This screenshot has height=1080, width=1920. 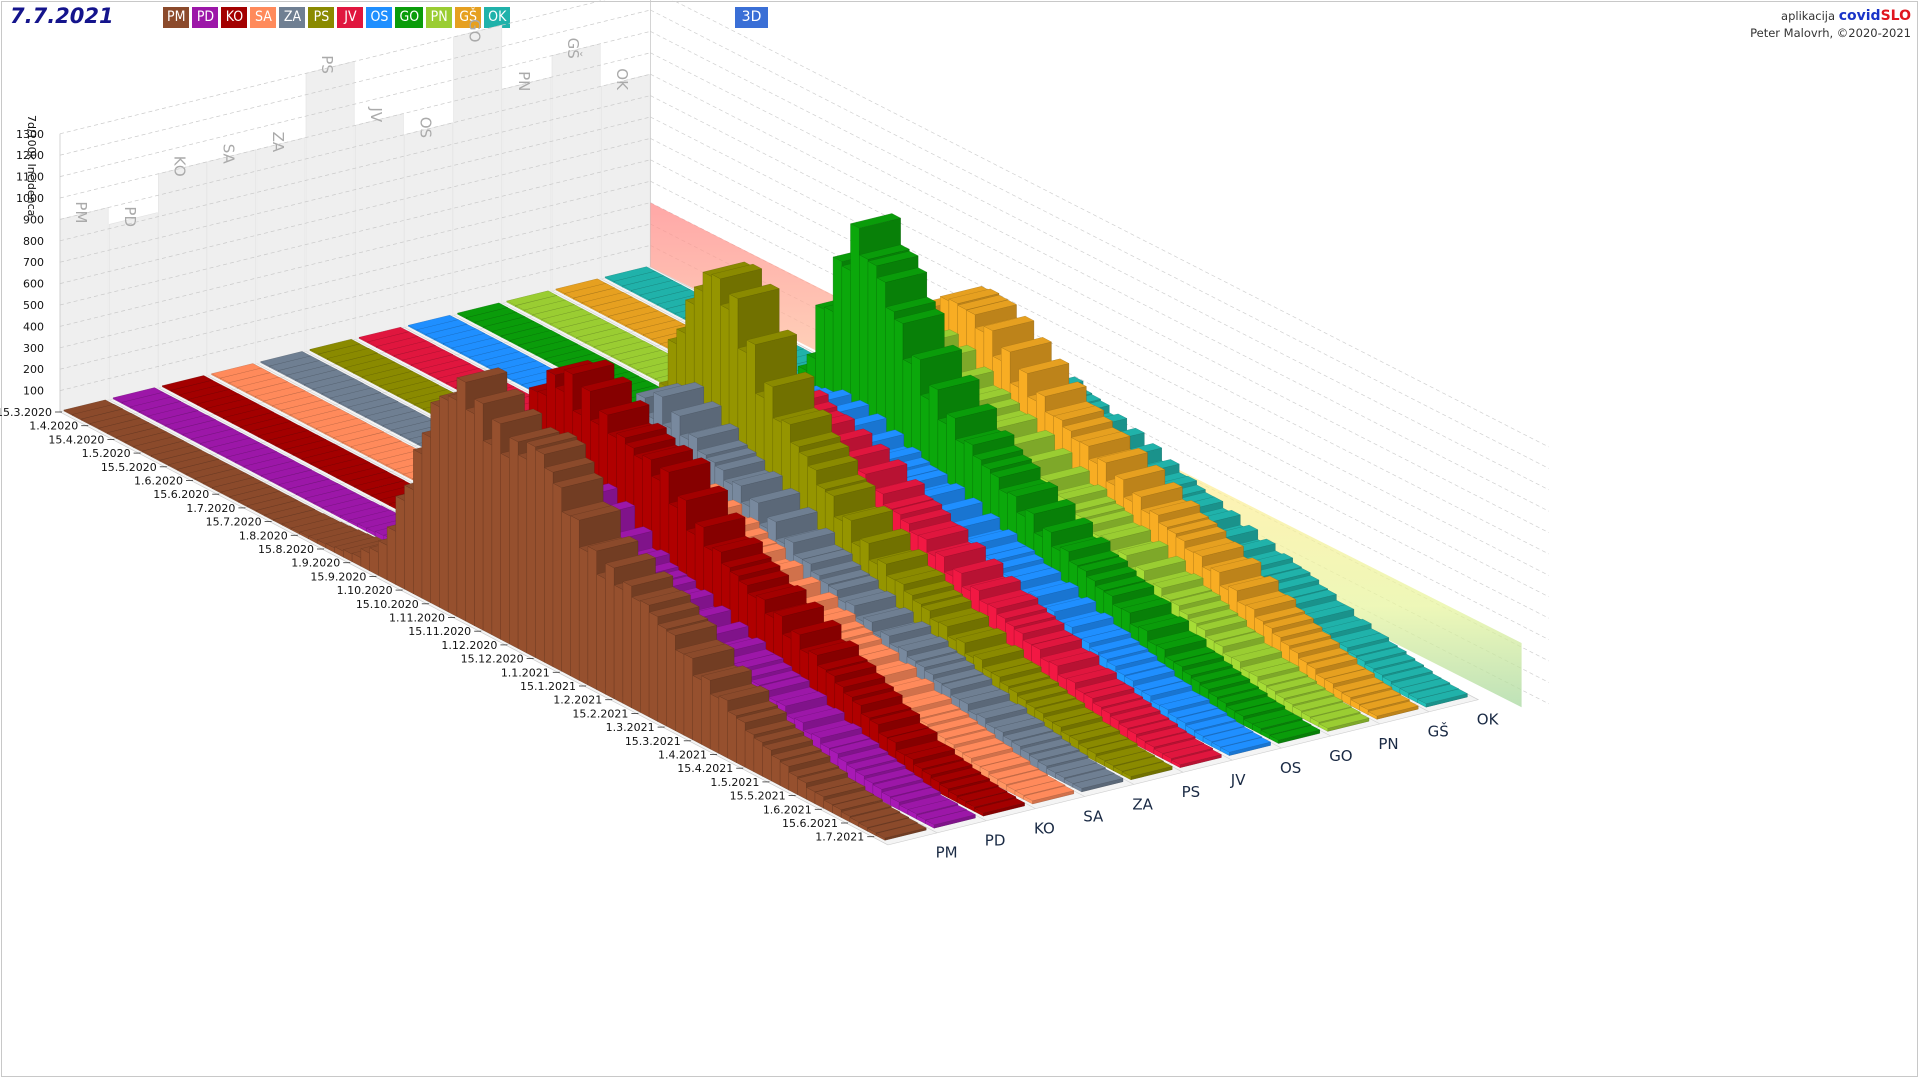 What do you see at coordinates (205, 17) in the screenshot?
I see `region-button-pd: PD` at bounding box center [205, 17].